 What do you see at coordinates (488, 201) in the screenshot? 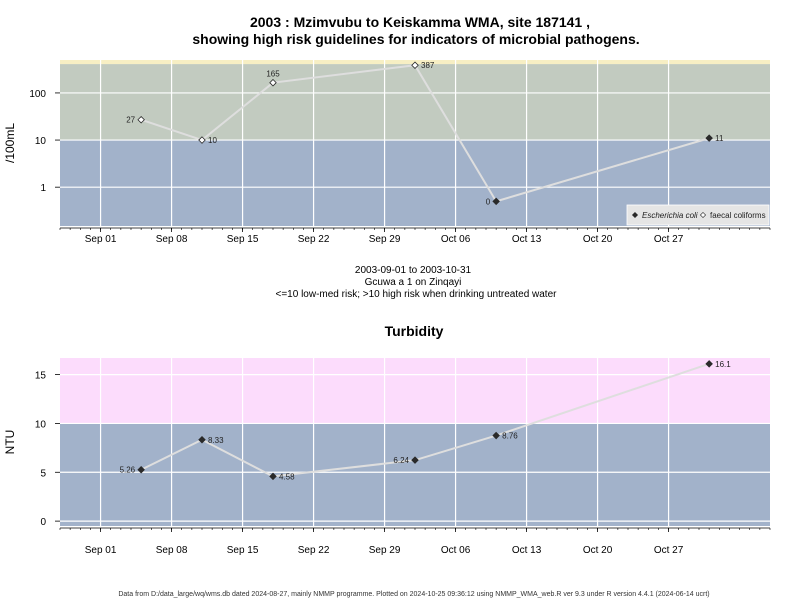
I see `data-label: 0` at bounding box center [488, 201].